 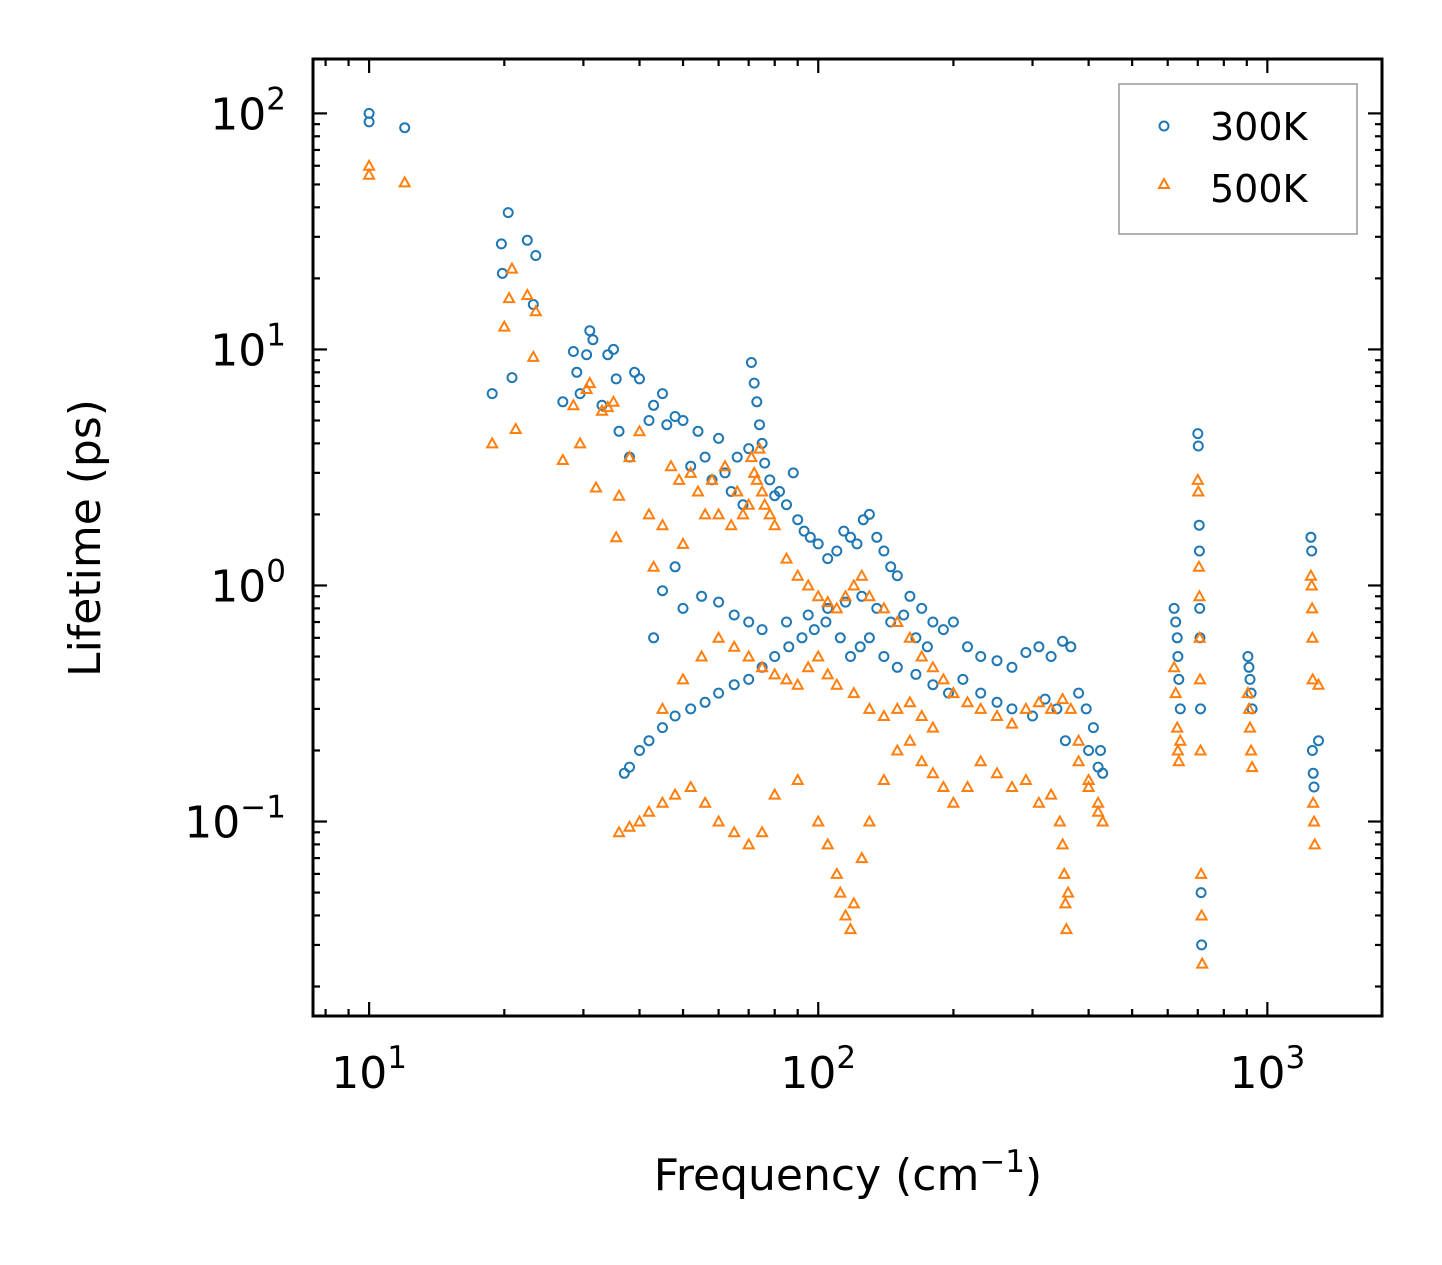 What do you see at coordinates (848, 1172) in the screenshot?
I see `x-axis-label: Frequency (cm−1)` at bounding box center [848, 1172].